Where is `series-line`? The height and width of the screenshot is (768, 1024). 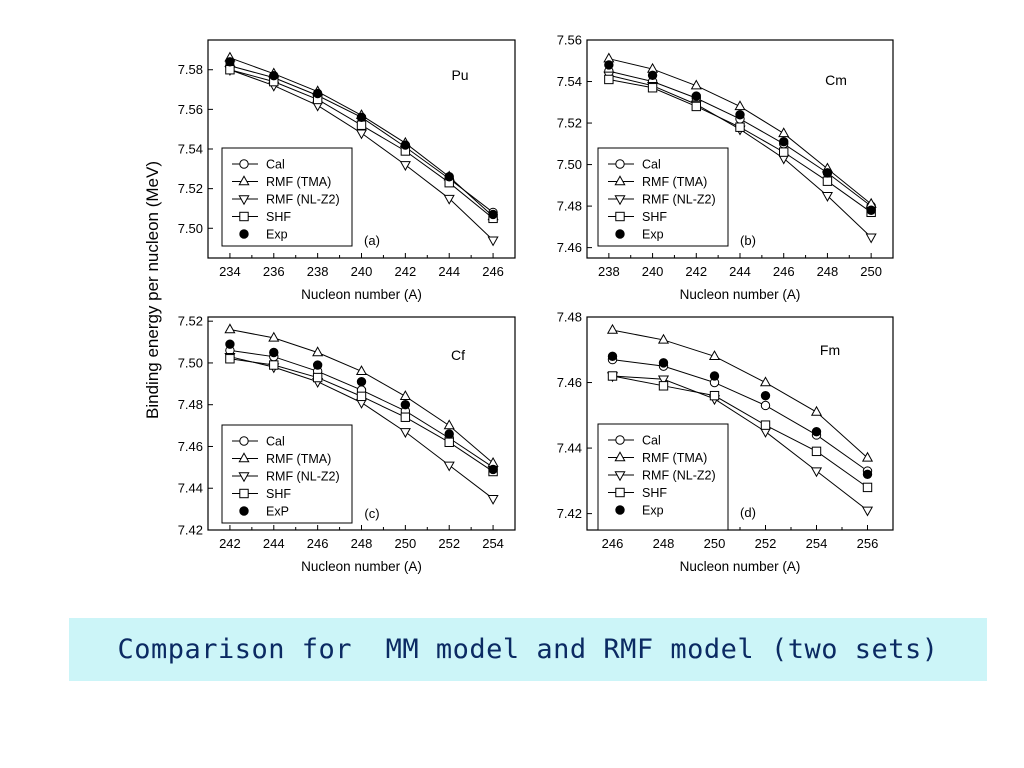
series-line is located at coordinates (740, 394).